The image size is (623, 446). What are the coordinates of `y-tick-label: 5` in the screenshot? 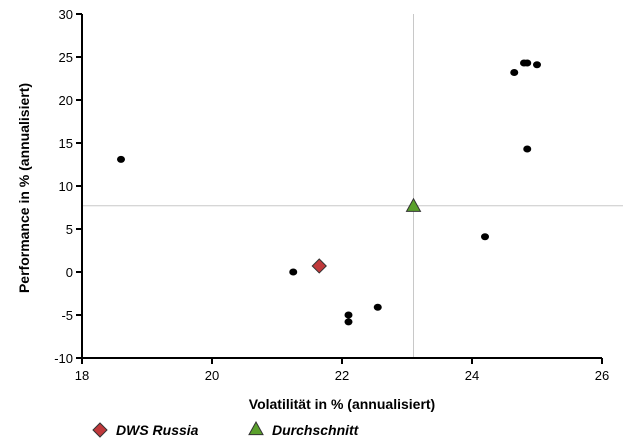 It's located at (69, 229).